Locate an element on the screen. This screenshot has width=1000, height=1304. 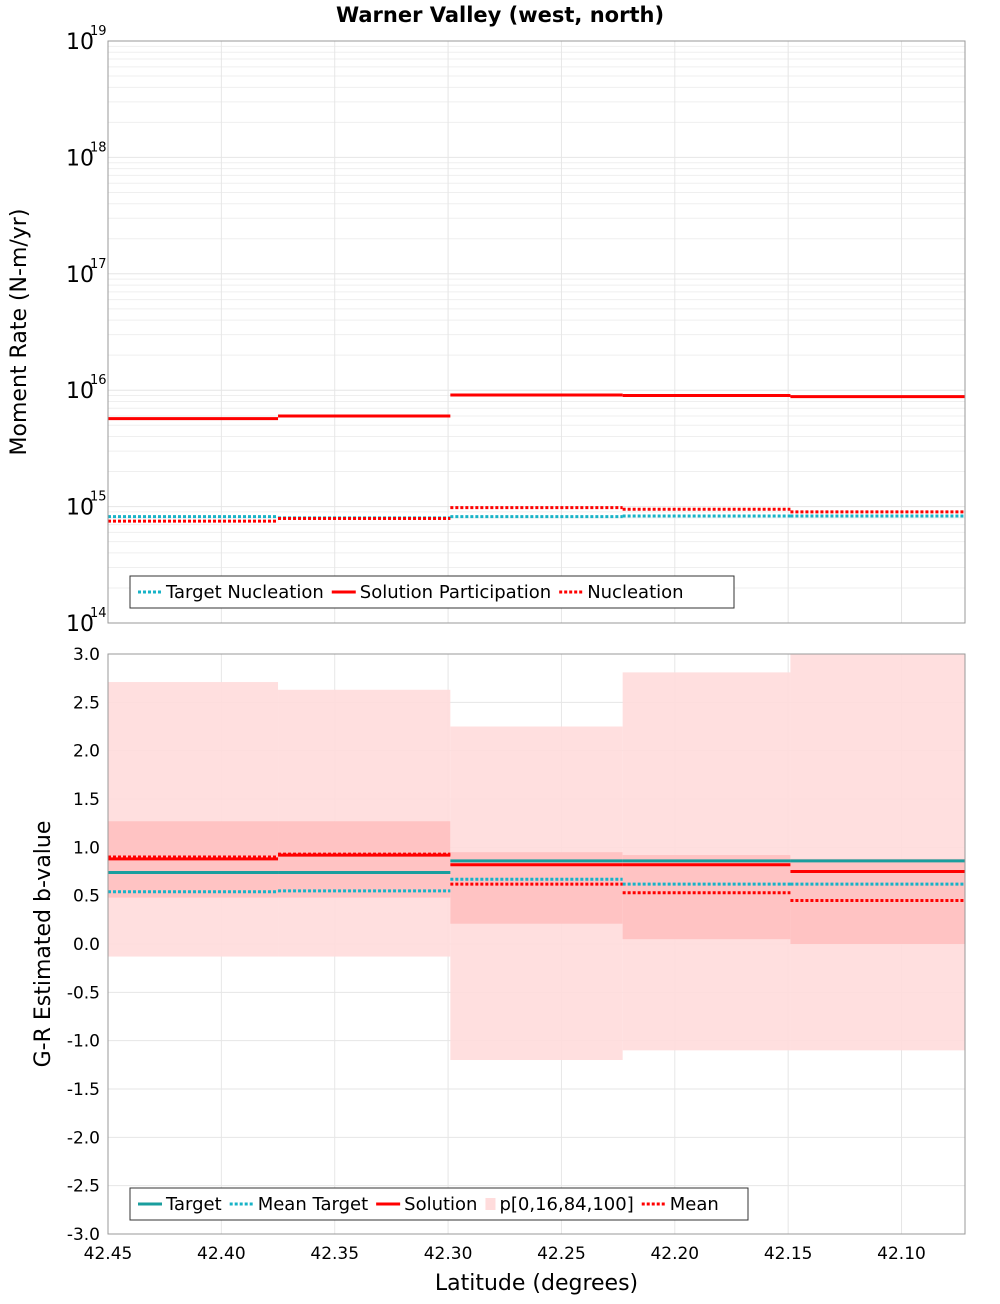
y-tick-label: 3.0 is located at coordinates (86, 655).